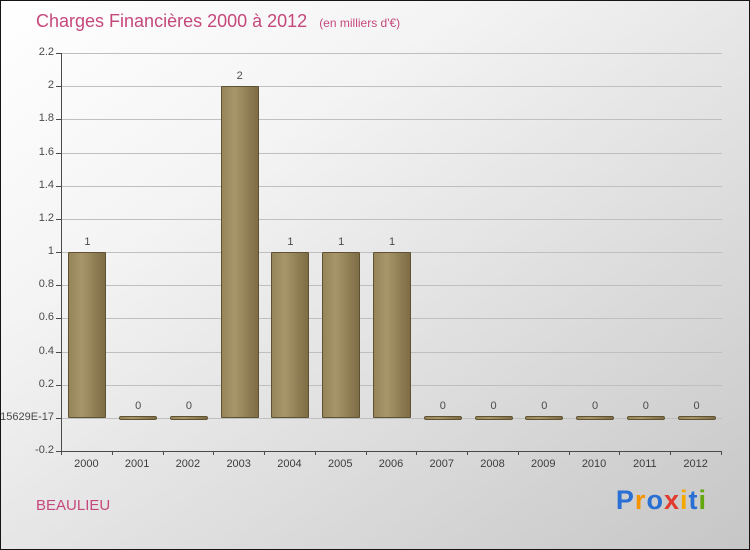 The image size is (750, 550). What do you see at coordinates (46, 52) in the screenshot?
I see `y-tick-label: 2.2` at bounding box center [46, 52].